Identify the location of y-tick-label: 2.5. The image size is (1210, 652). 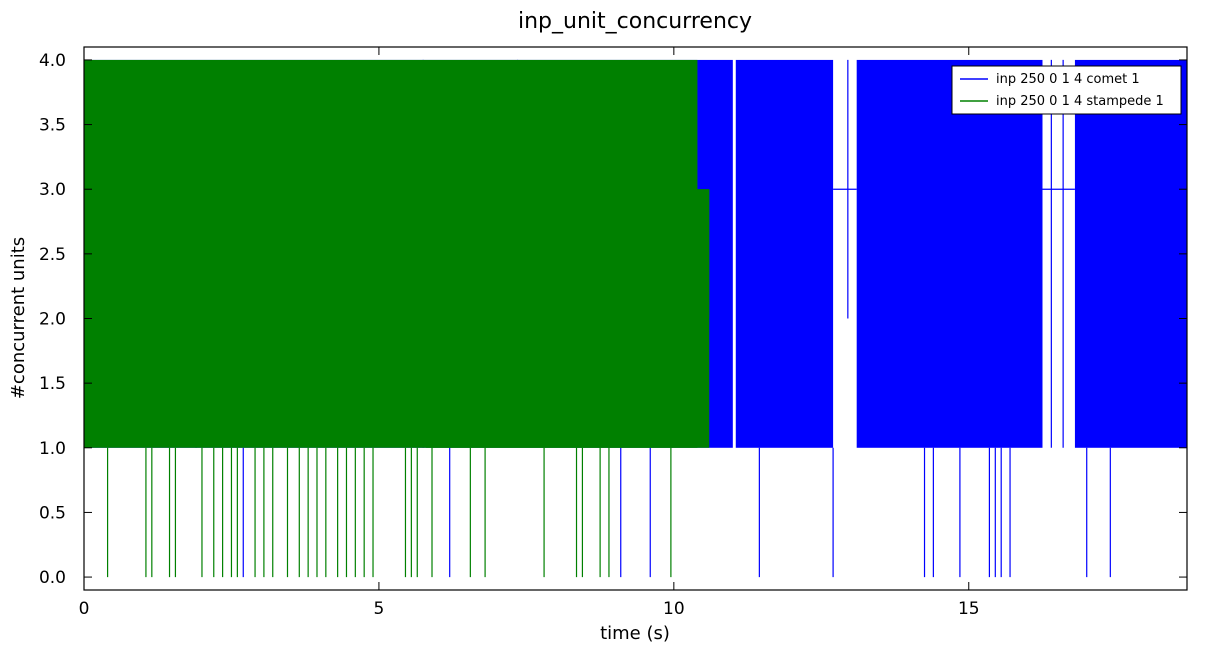
(52, 255).